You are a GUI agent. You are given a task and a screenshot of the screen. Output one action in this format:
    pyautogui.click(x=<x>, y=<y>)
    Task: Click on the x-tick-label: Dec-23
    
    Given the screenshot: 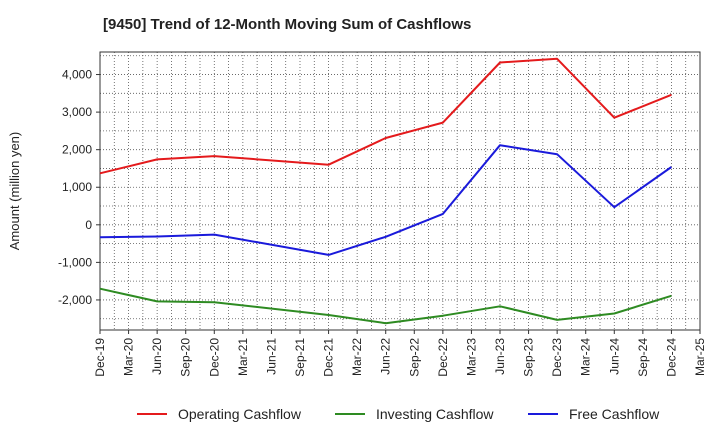 What is the action you would take?
    pyautogui.click(x=557, y=357)
    